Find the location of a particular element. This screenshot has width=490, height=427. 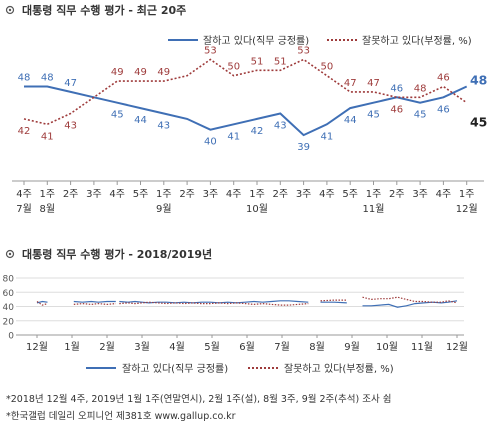

positive-data-label: 42 is located at coordinates (257, 131).